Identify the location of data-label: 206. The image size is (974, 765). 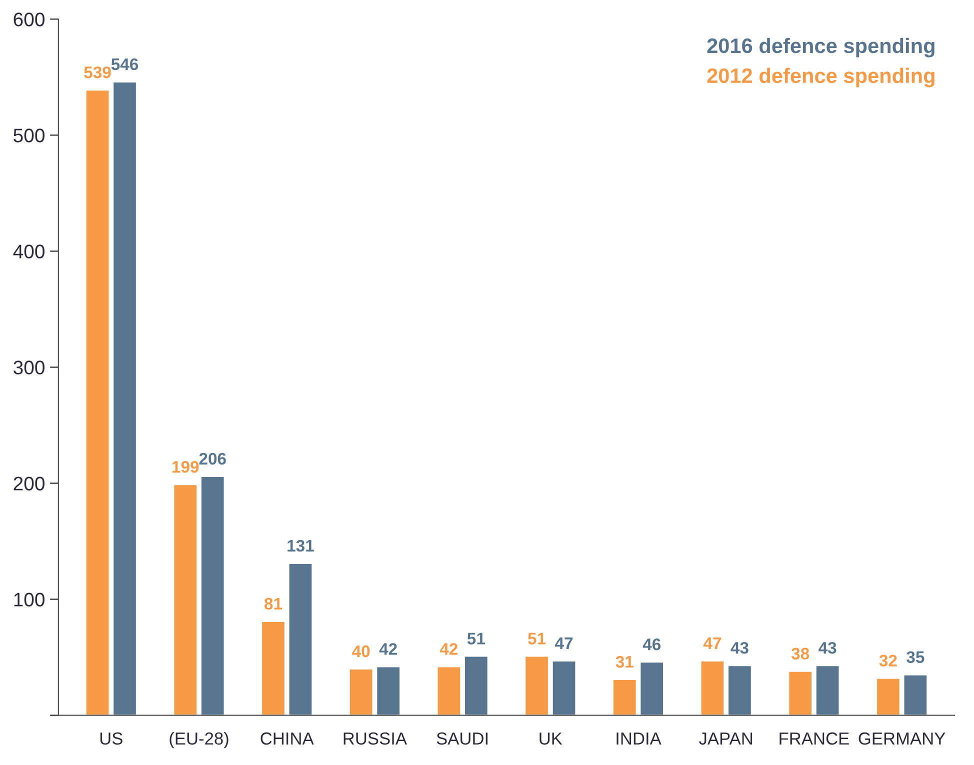
(212, 458).